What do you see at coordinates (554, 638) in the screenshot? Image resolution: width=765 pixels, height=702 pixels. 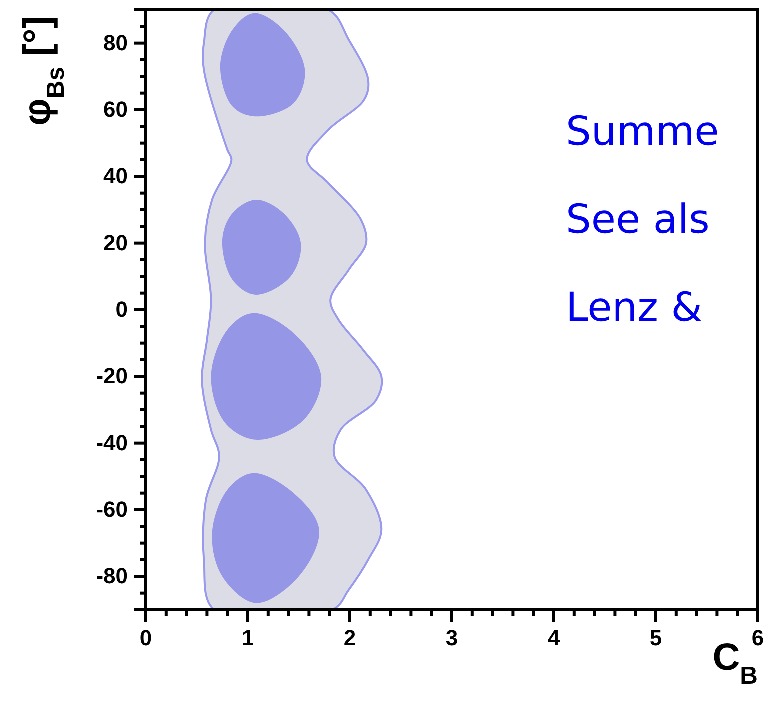 I see `x-tick-label: 4` at bounding box center [554, 638].